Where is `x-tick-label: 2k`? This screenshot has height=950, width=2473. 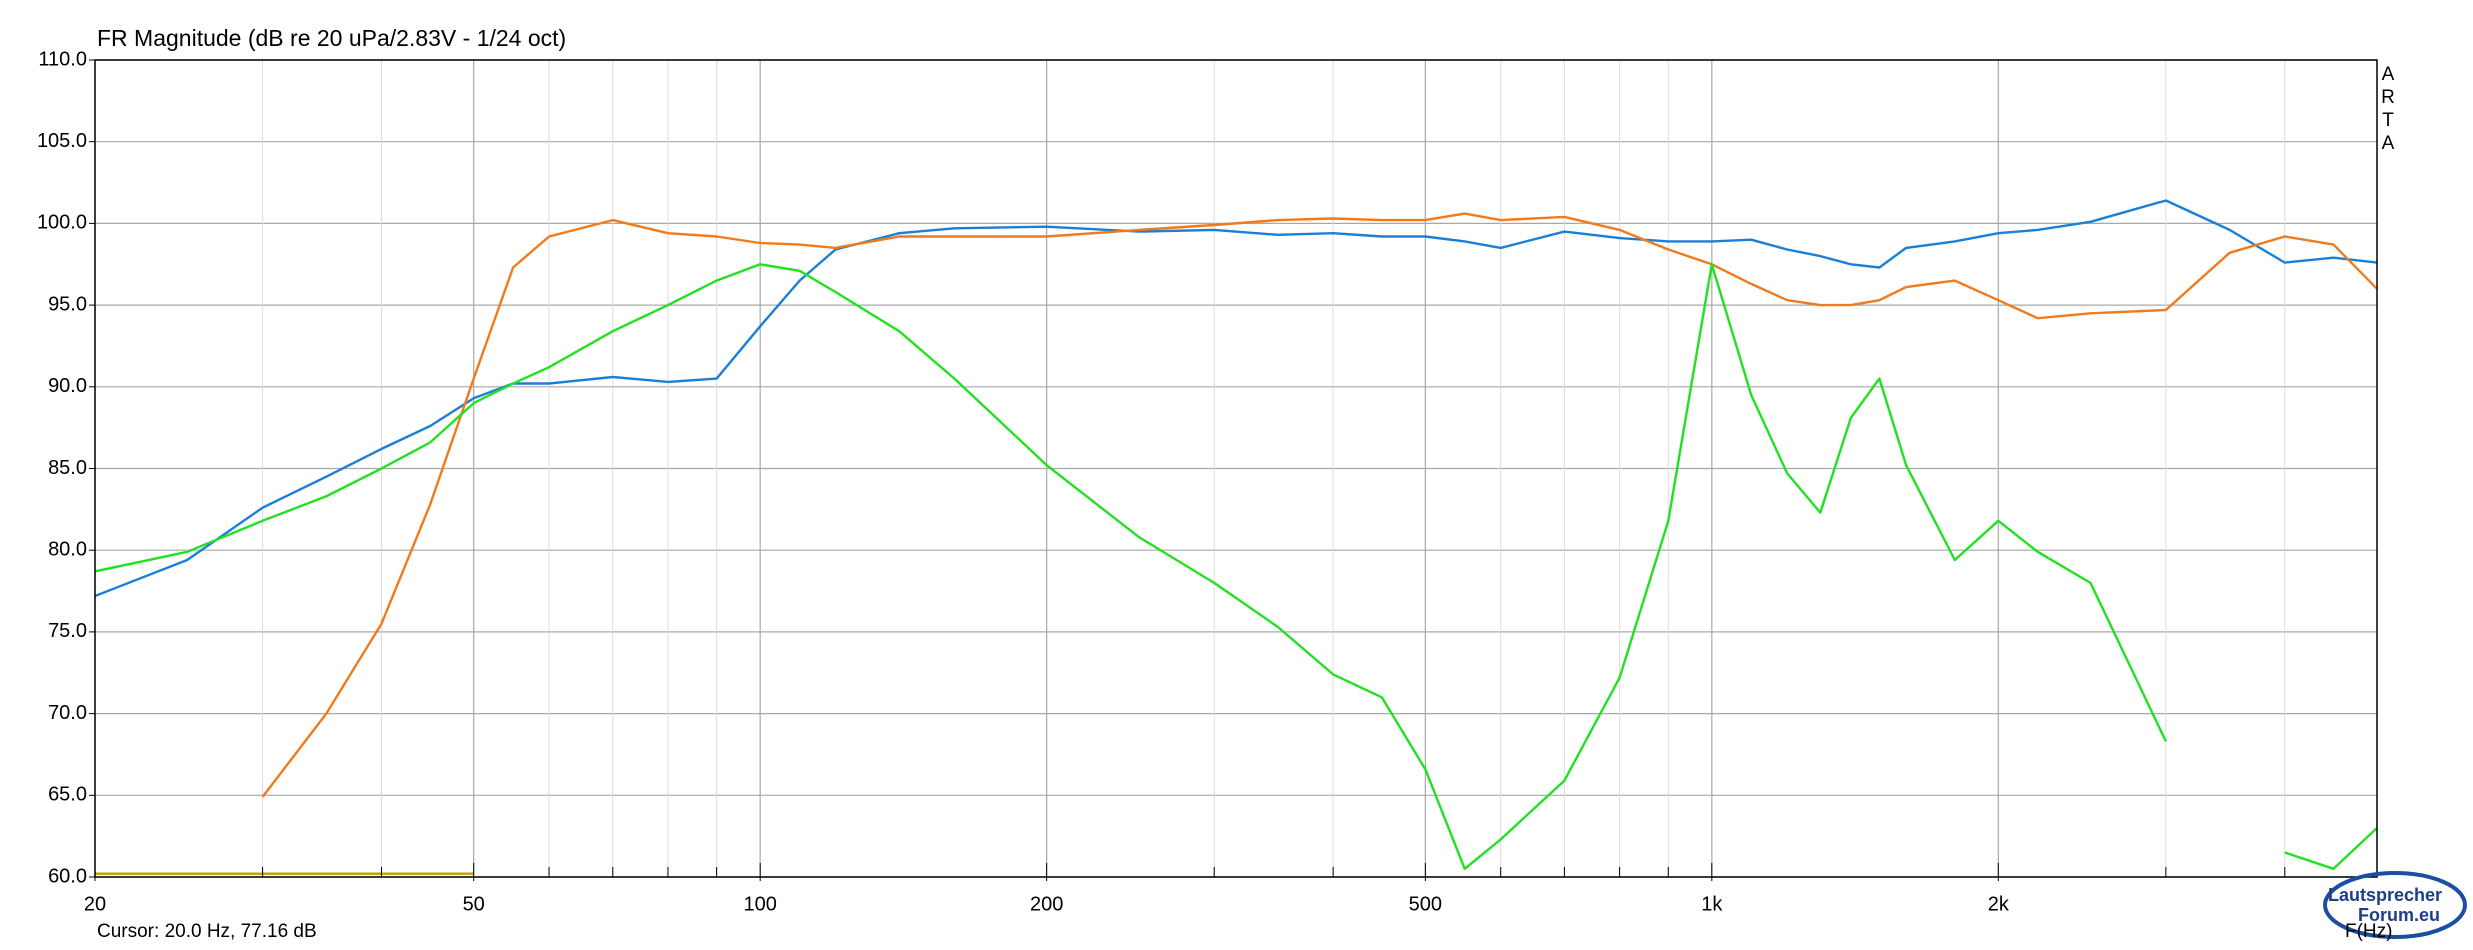 x-tick-label: 2k is located at coordinates (1999, 904).